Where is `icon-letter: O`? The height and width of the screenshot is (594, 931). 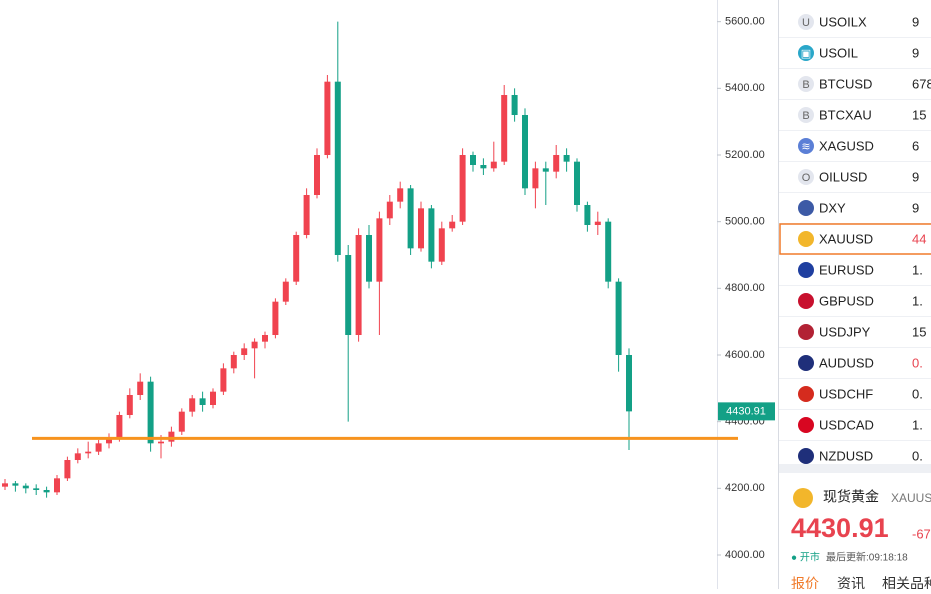
icon-letter: O is located at coordinates (806, 178).